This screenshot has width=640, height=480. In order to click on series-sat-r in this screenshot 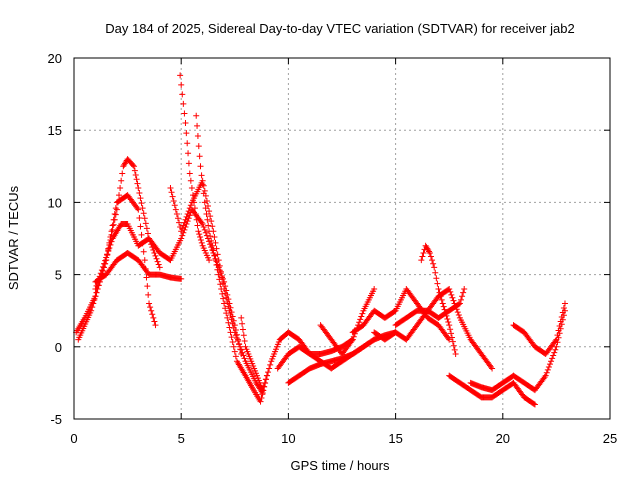, I will do `click(419, 314)`.